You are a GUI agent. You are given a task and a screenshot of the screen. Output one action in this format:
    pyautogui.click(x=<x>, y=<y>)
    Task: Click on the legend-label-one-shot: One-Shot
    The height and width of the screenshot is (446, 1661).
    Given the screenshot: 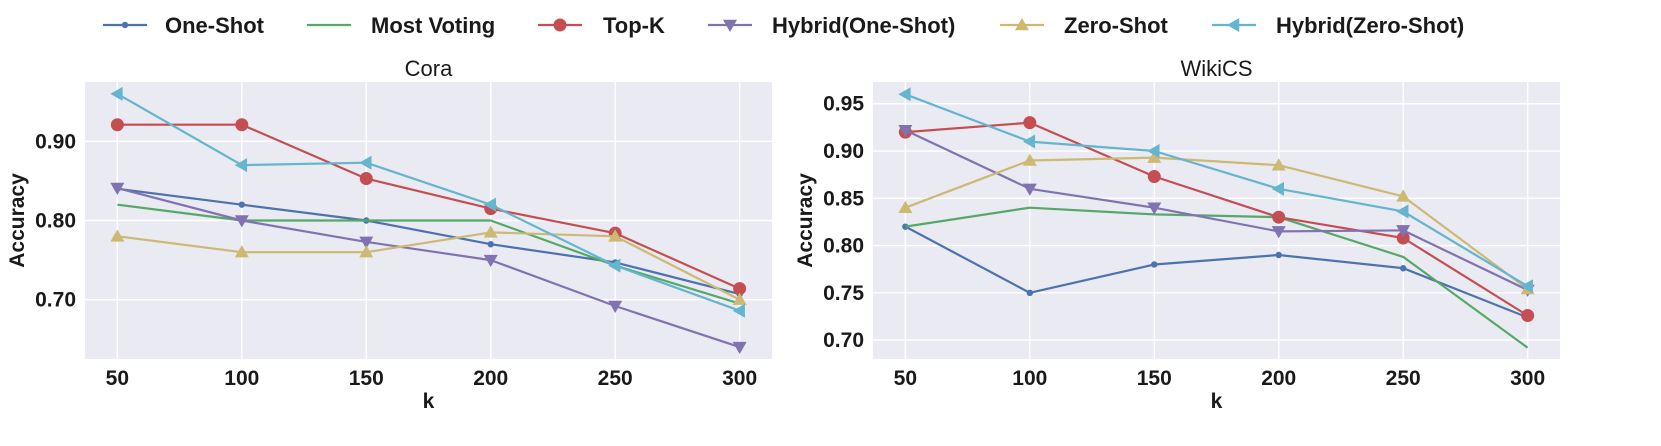 What is the action you would take?
    pyautogui.click(x=215, y=25)
    